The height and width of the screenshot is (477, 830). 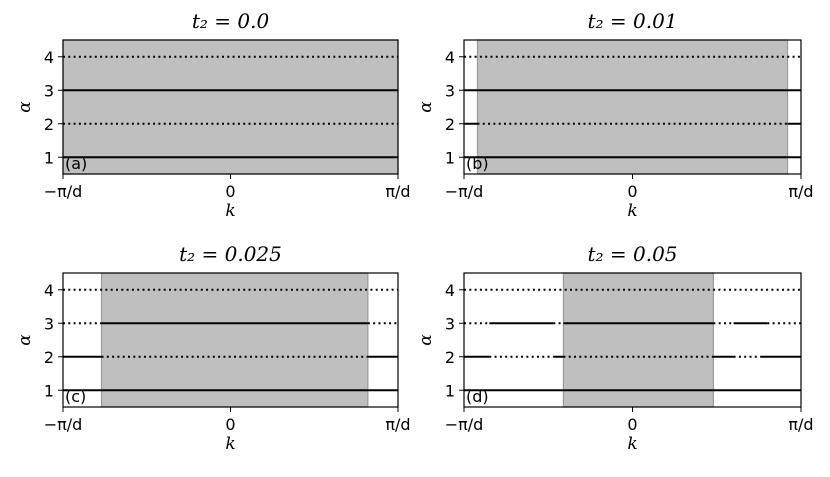 What do you see at coordinates (632, 254) in the screenshot?
I see `panel-title: t₂ = 0.05` at bounding box center [632, 254].